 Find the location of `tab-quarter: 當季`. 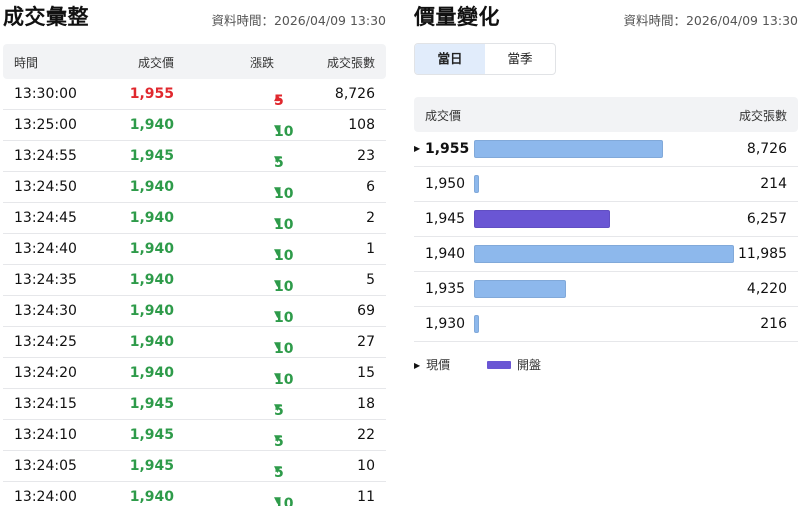

tab-quarter: 當季 is located at coordinates (520, 58).